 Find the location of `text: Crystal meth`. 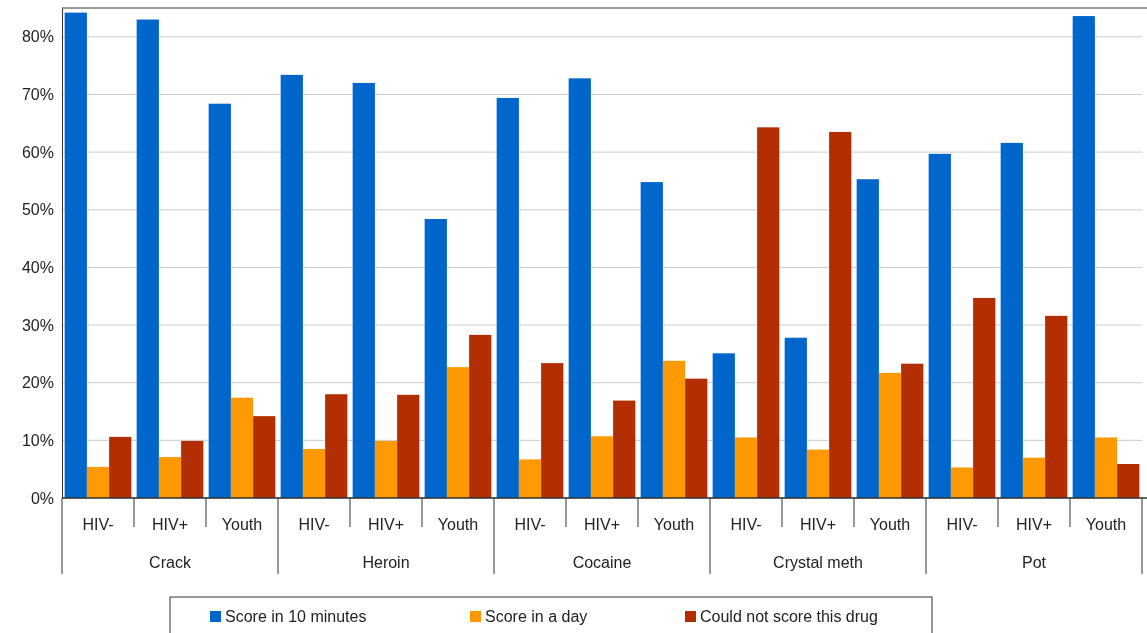

text: Crystal meth is located at coordinates (818, 562).